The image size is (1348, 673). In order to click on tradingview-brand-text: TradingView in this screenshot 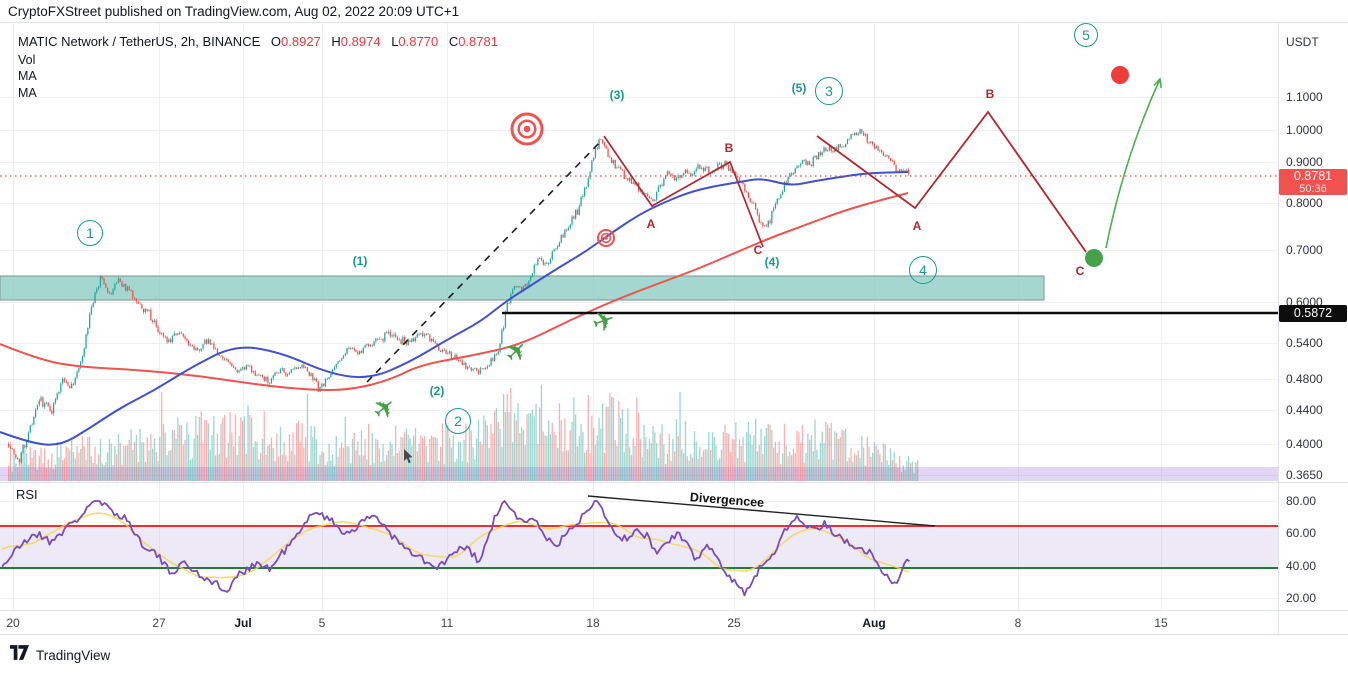, I will do `click(73, 655)`.